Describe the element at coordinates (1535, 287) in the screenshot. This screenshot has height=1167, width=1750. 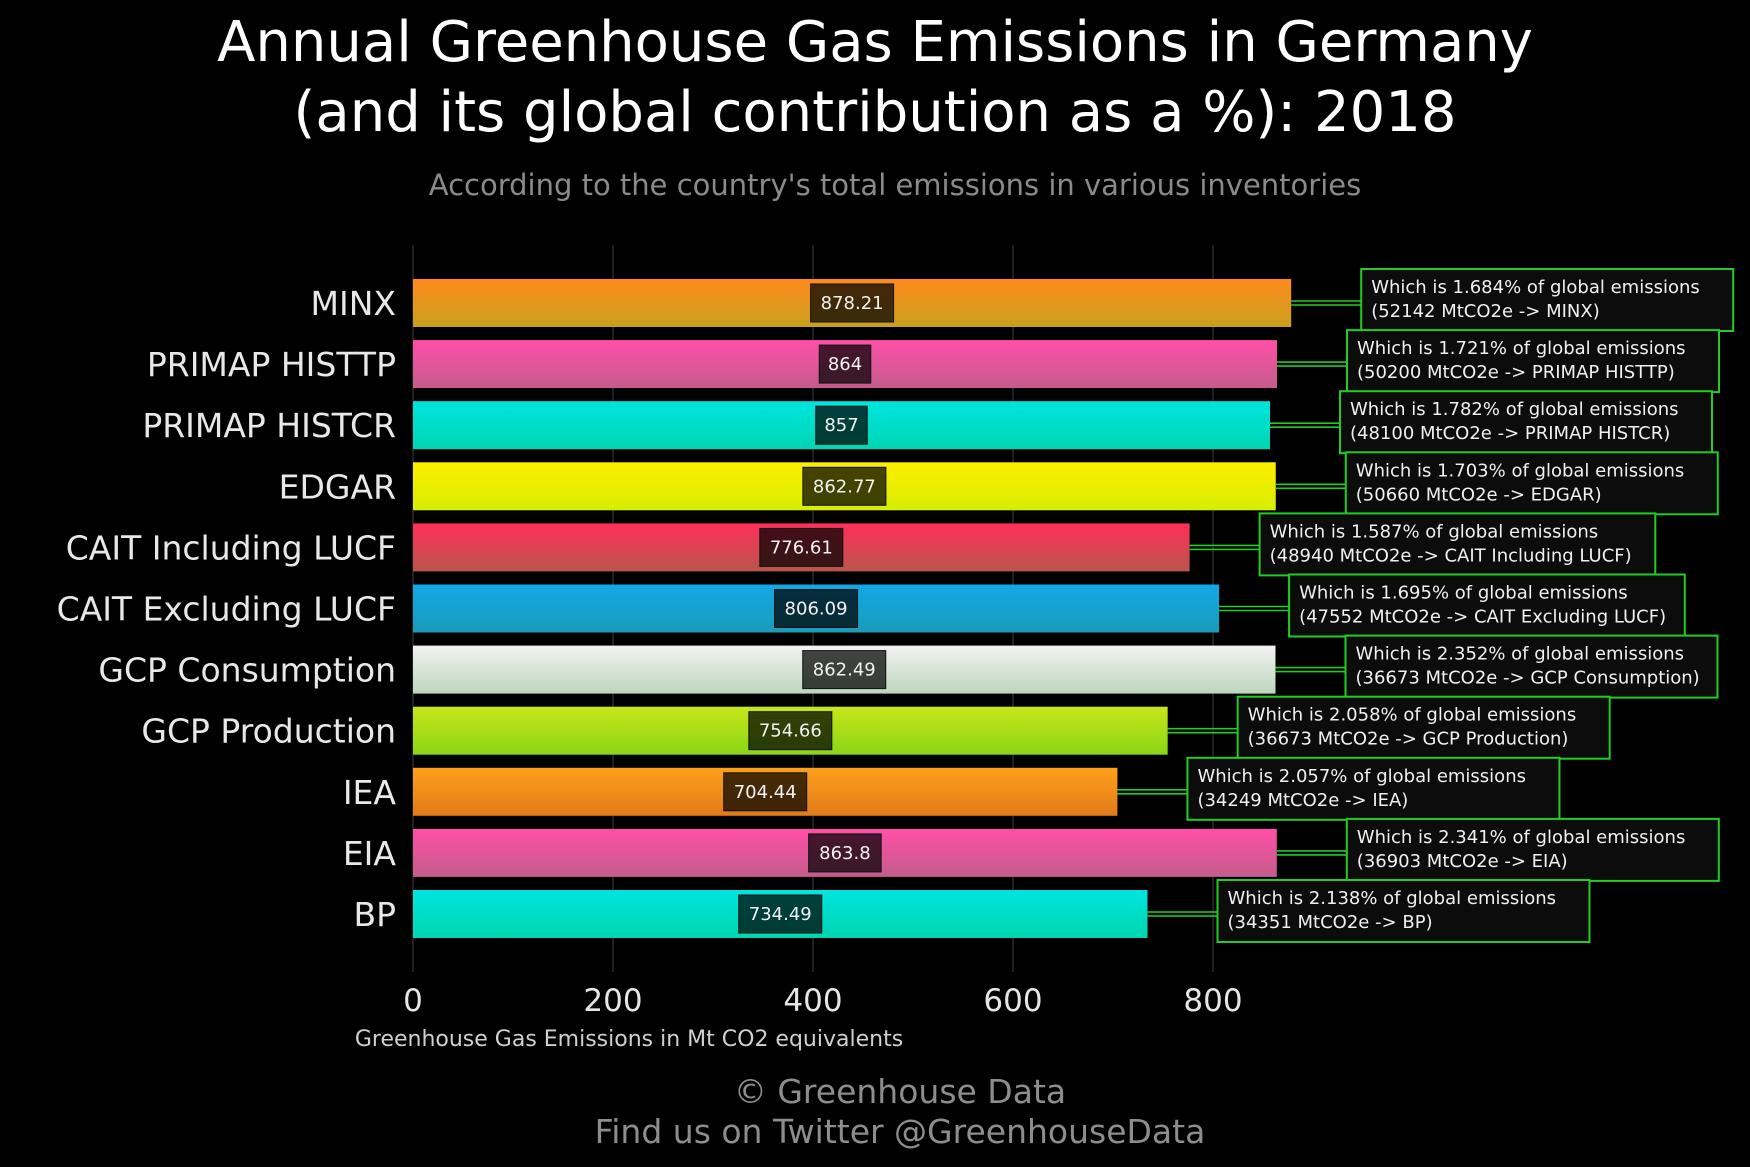
I see `annotation-text-line1: Which is 1.684% of global emissions` at that location.